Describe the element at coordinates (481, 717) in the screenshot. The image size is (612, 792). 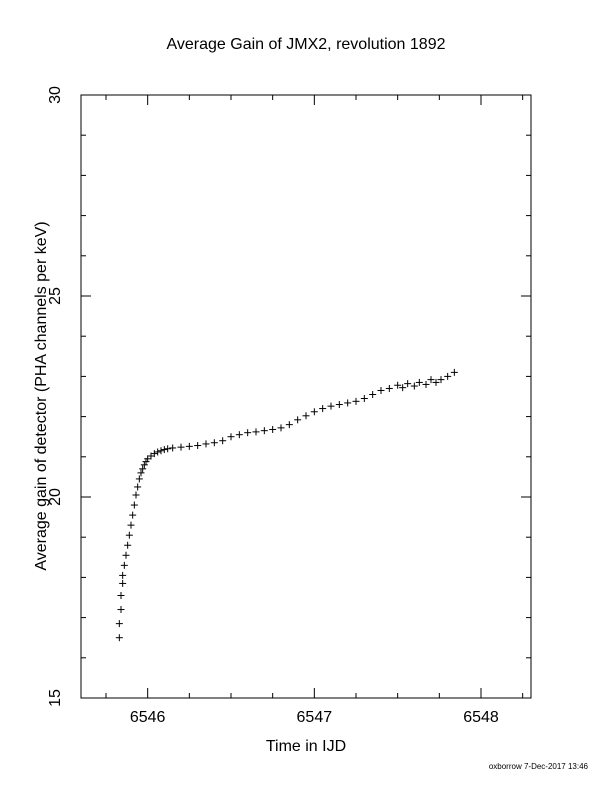
I see `x-tick-label: 6548` at that location.